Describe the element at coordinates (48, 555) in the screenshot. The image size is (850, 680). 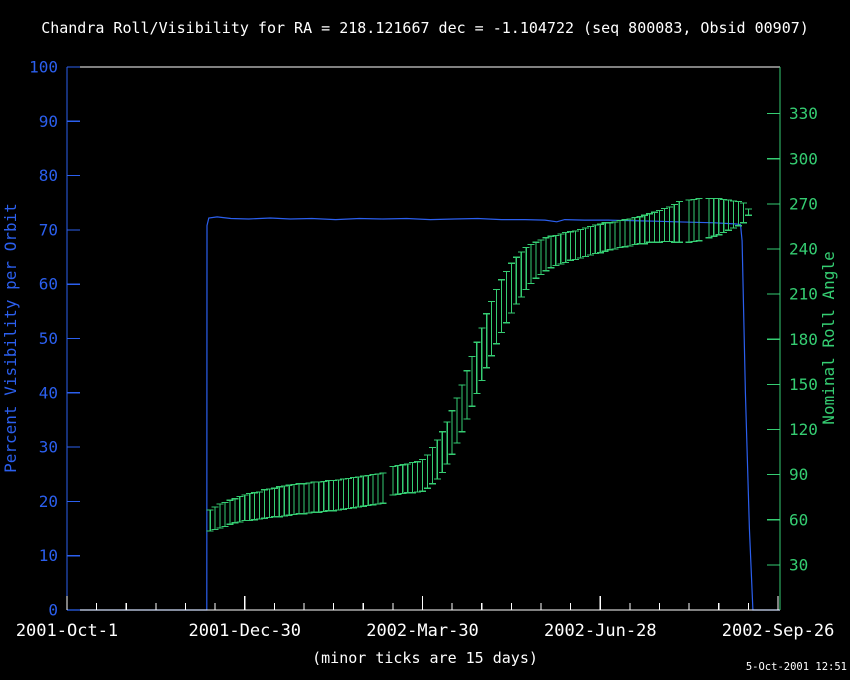
I see `left-tick-label: 10` at that location.